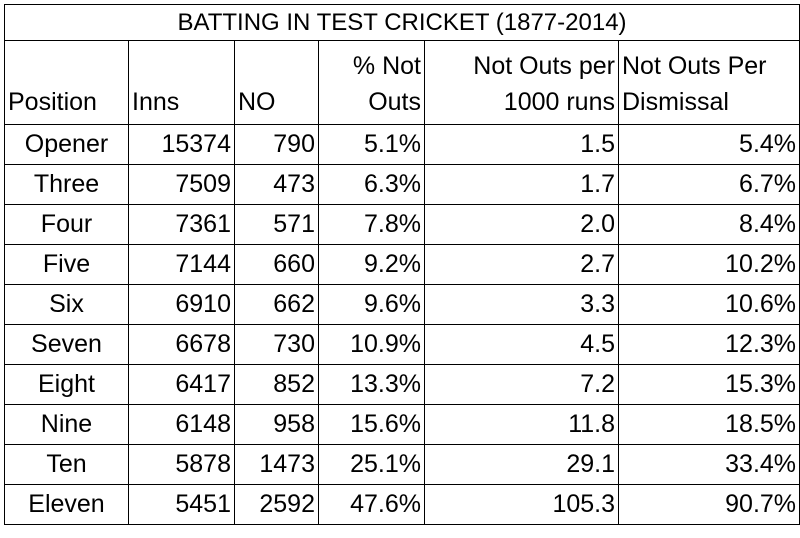 The image size is (800, 538). Describe the element at coordinates (544, 65) in the screenshot. I see `header-not-outs-per-1000-line1: Not Outs per` at that location.